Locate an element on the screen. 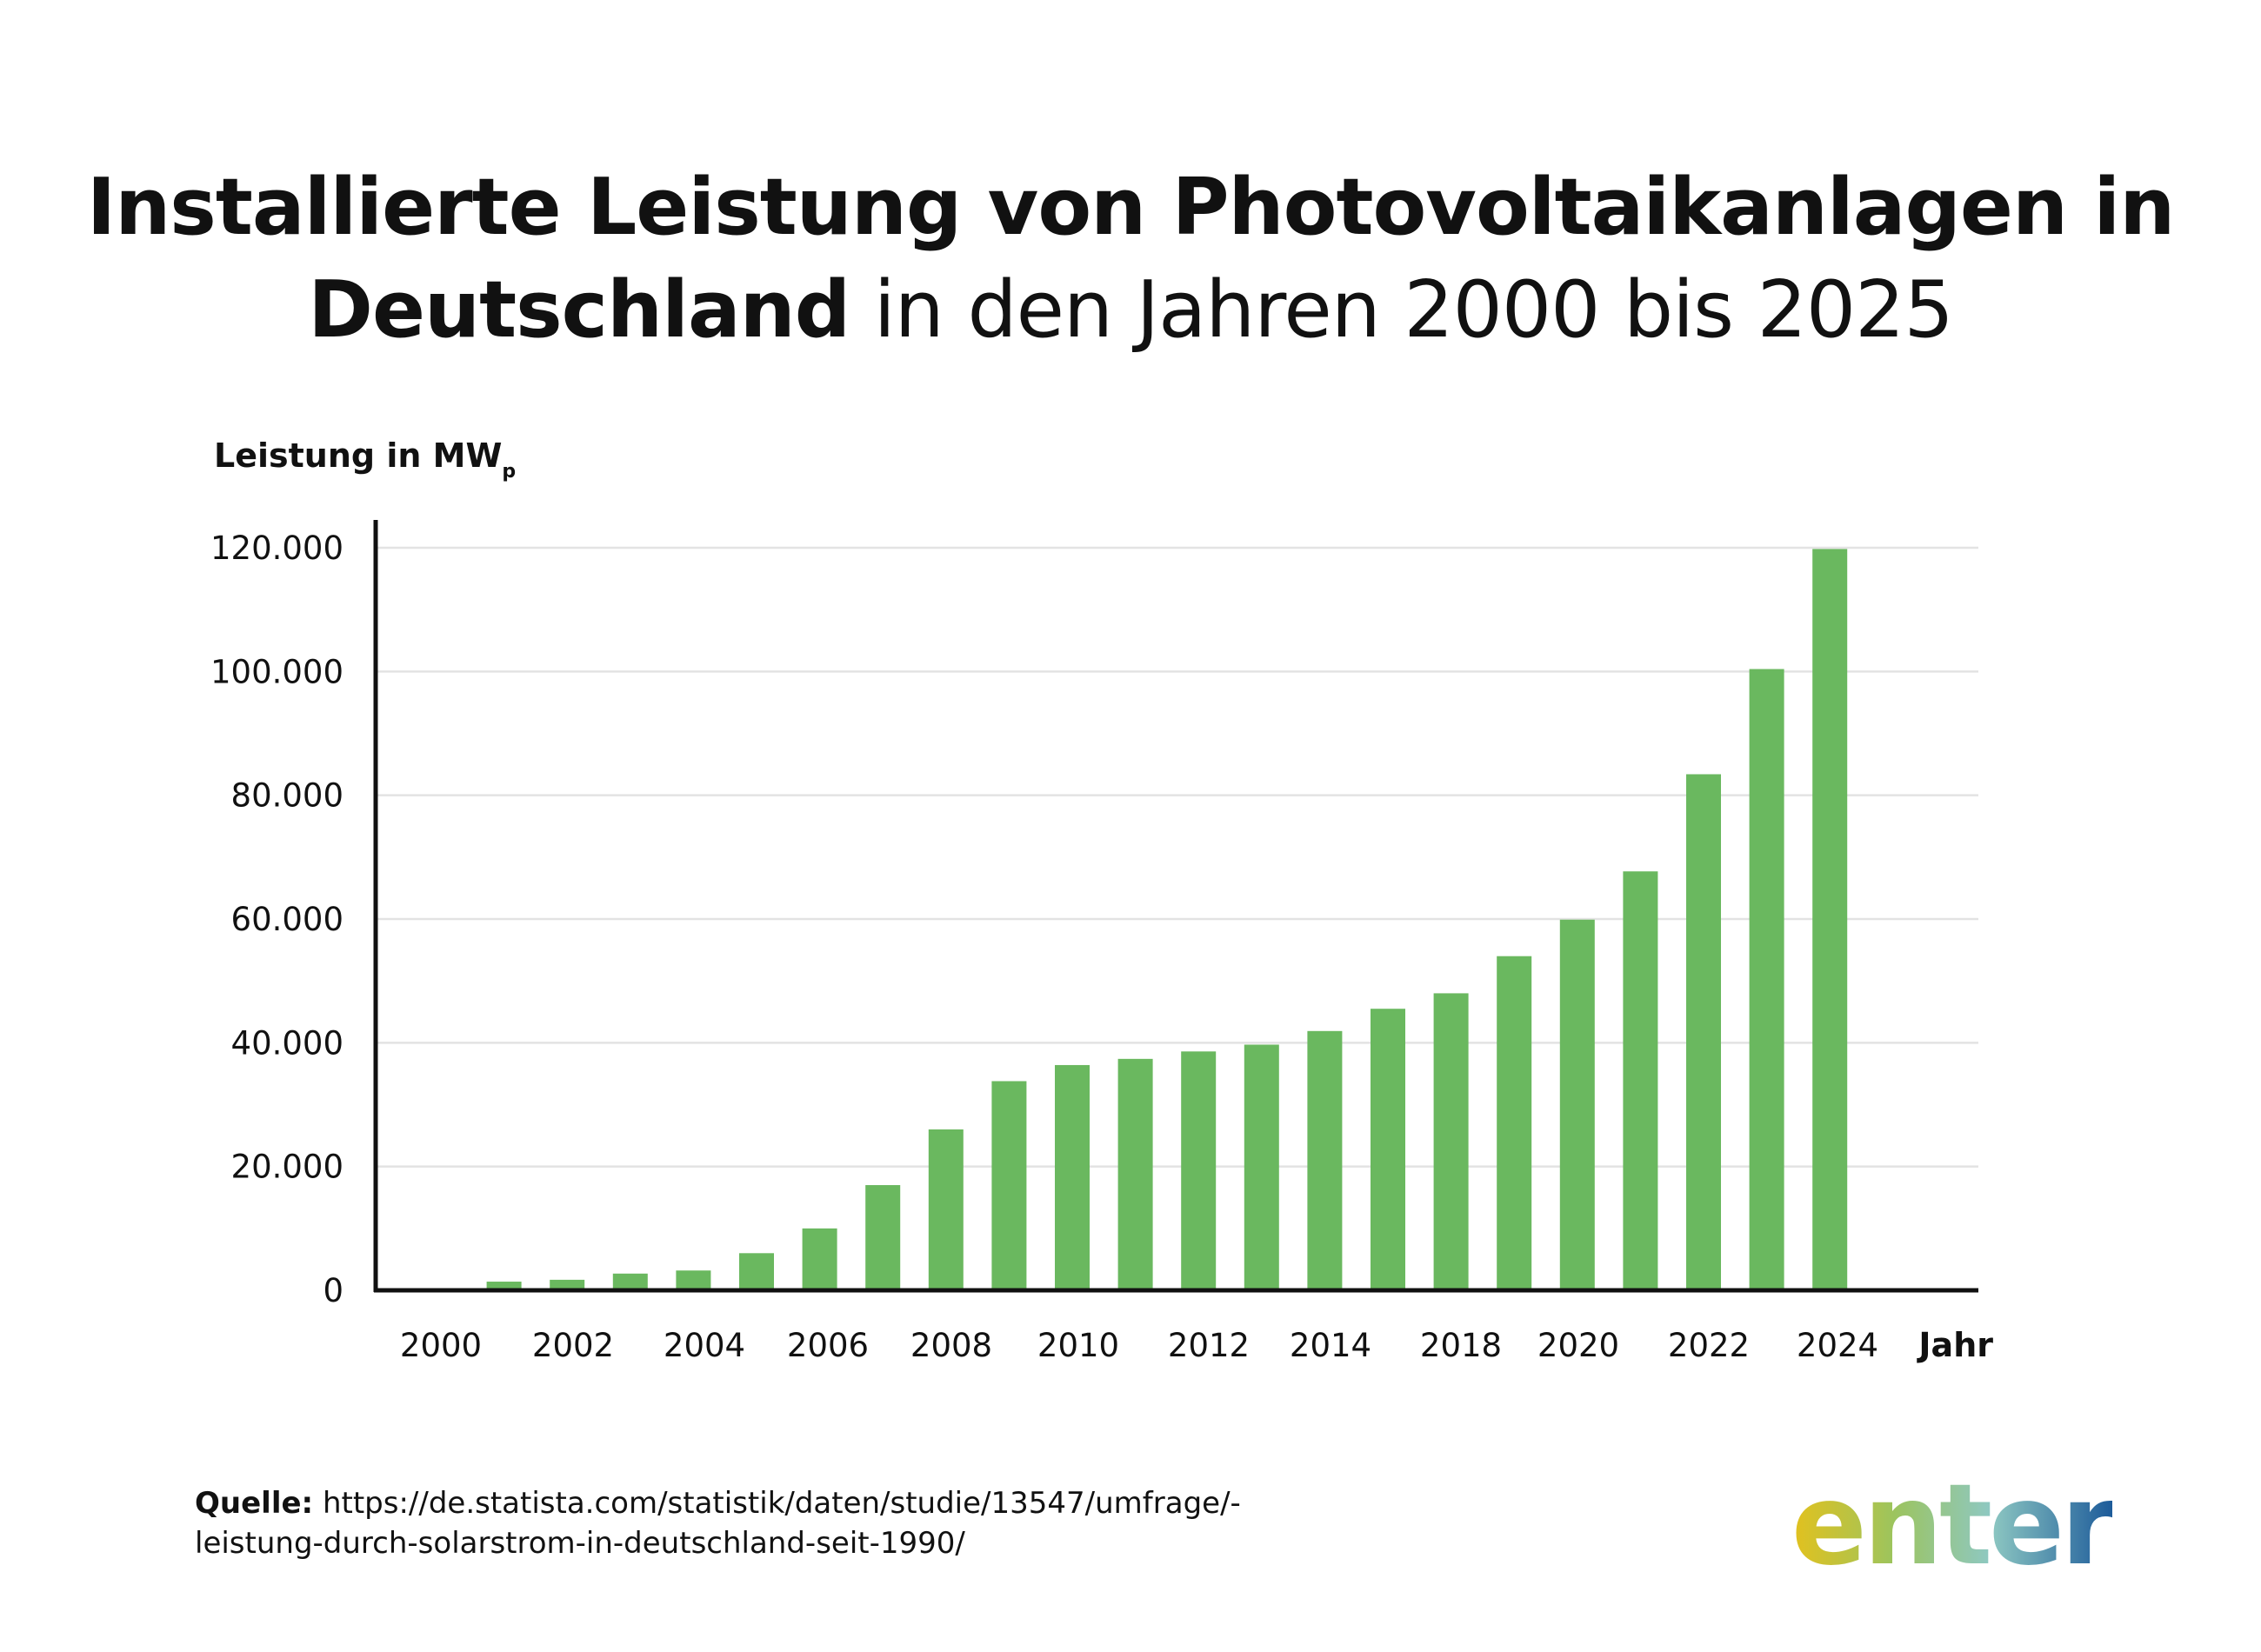 The width and height of the screenshot is (2261, 1652). source-label: Quelle: is located at coordinates (254, 1503).